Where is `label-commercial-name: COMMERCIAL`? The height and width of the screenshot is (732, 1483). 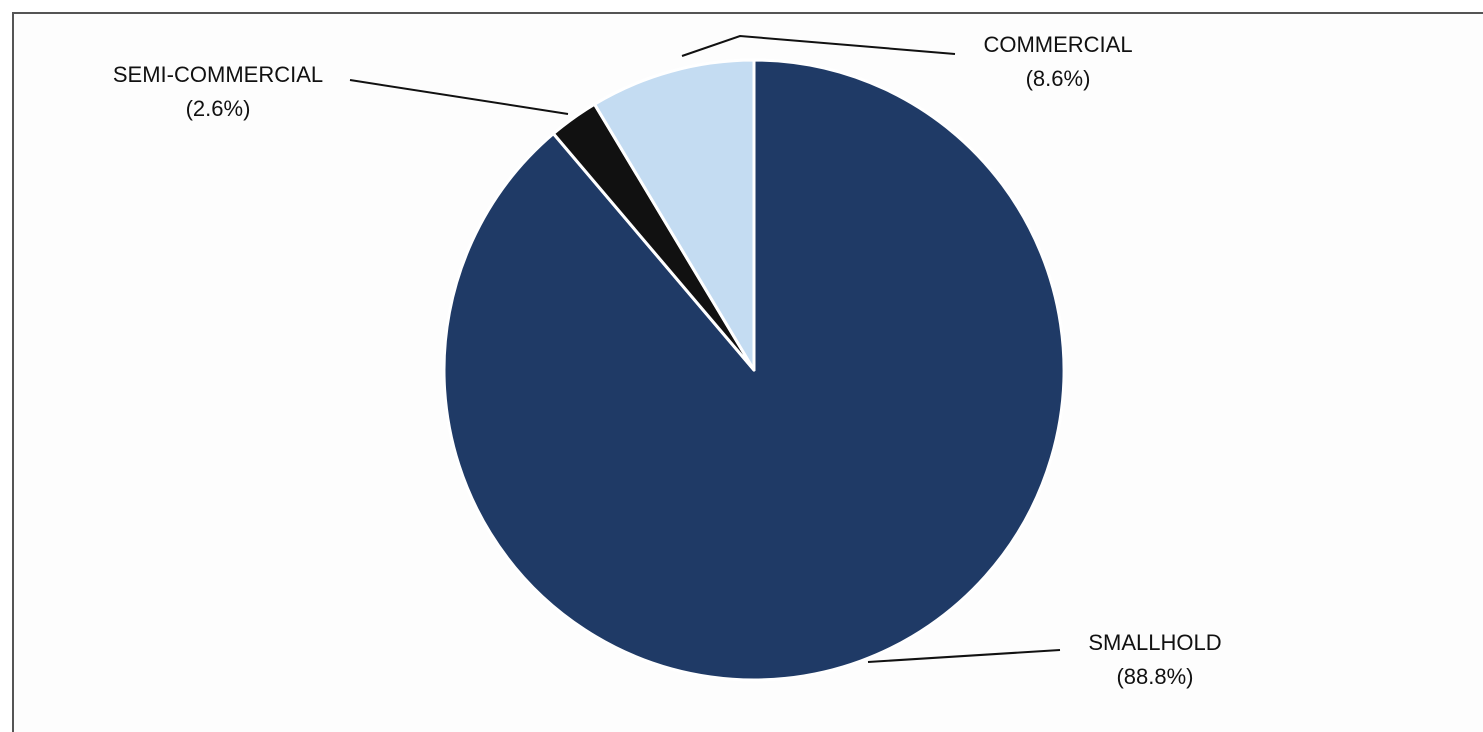
label-commercial-name: COMMERCIAL is located at coordinates (1057, 44).